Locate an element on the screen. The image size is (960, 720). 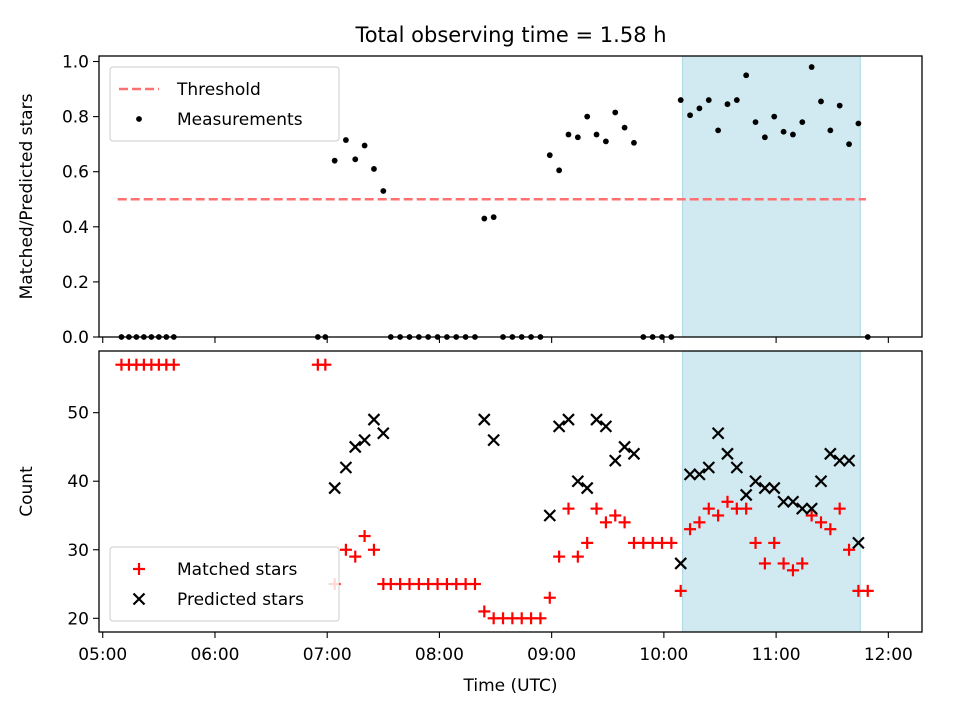
y-tick-label: 0.8 is located at coordinates (75, 118).